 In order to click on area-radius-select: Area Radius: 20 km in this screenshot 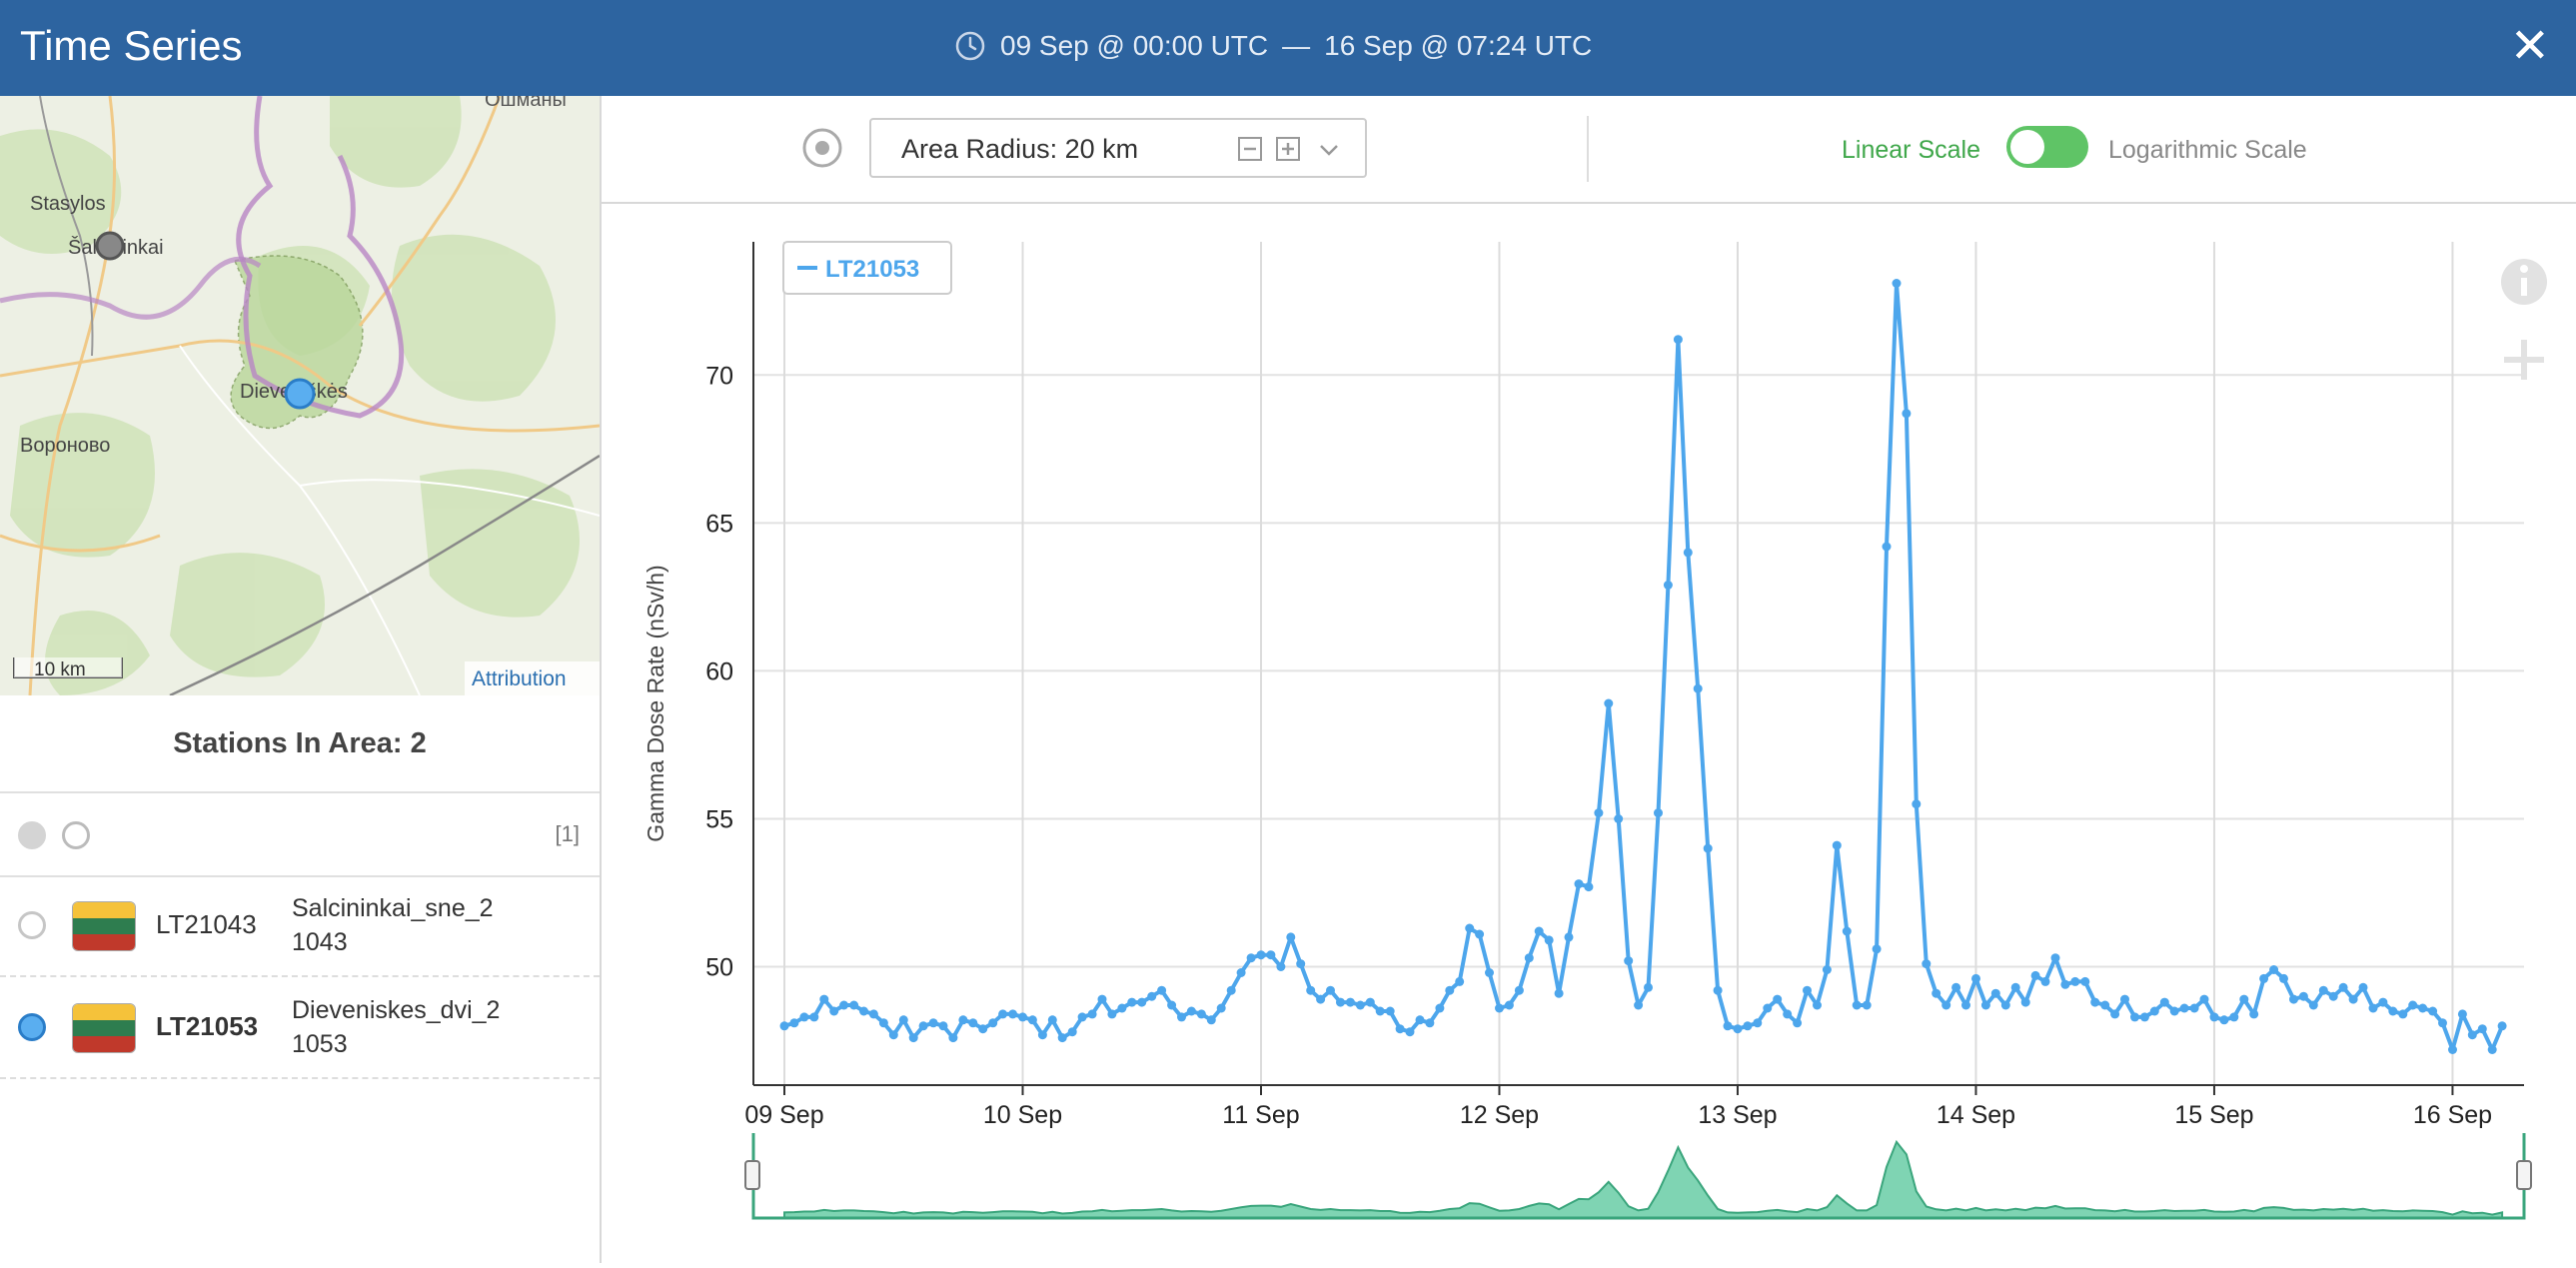, I will do `click(1118, 148)`.